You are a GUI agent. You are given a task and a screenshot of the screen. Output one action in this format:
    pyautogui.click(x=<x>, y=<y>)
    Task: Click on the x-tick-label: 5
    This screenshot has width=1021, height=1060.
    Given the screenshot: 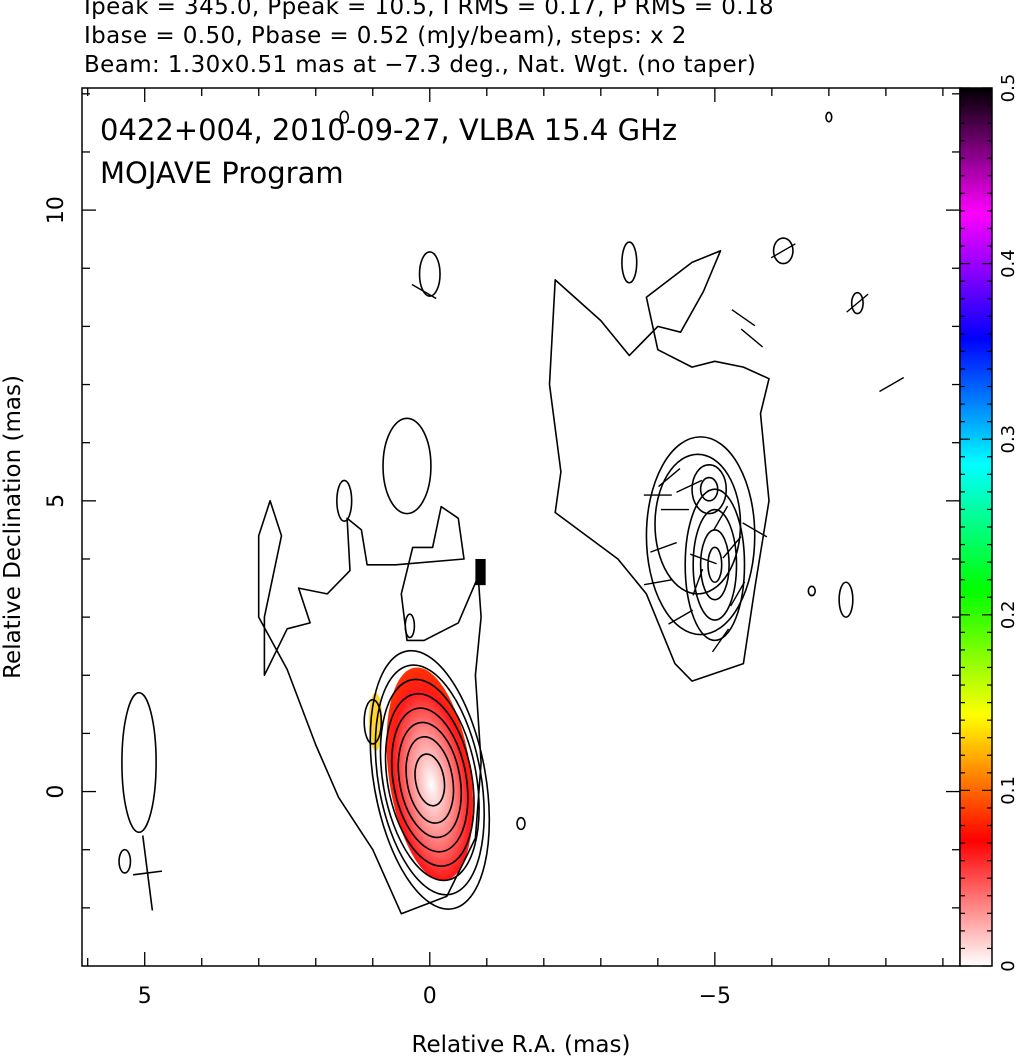 What is the action you would take?
    pyautogui.click(x=145, y=996)
    